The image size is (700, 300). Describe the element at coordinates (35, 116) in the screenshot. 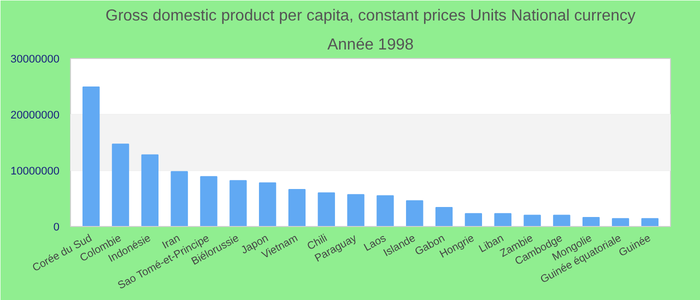

I see `y-tick-label: 20000000` at that location.